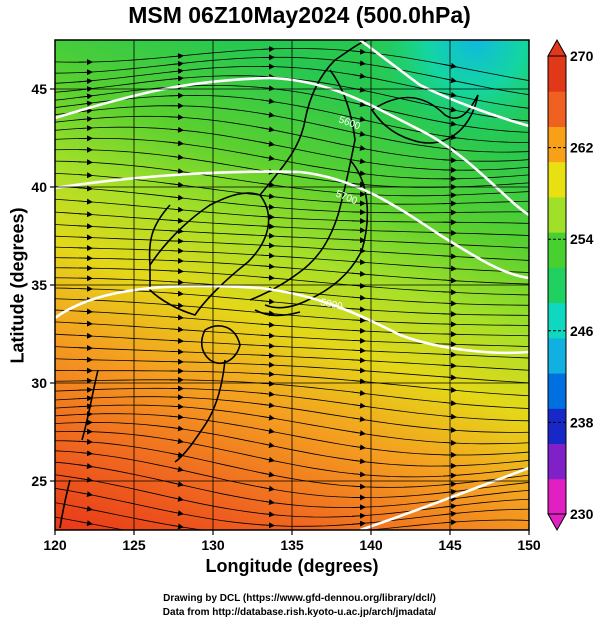 This screenshot has width=599, height=625. Describe the element at coordinates (134, 545) in the screenshot. I see `x-tick-label: 125` at that location.